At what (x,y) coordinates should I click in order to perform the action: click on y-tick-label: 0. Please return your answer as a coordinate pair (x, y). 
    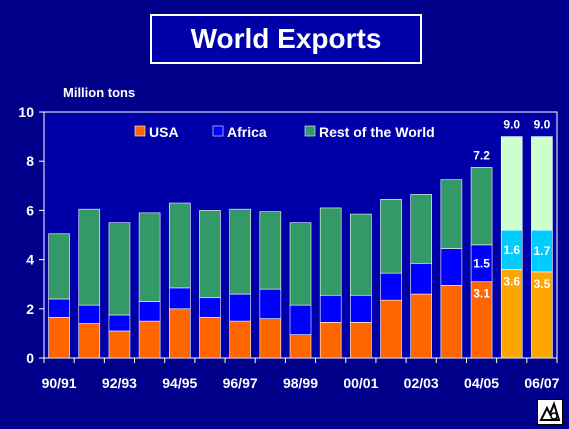
    Looking at the image, I should click on (30, 358).